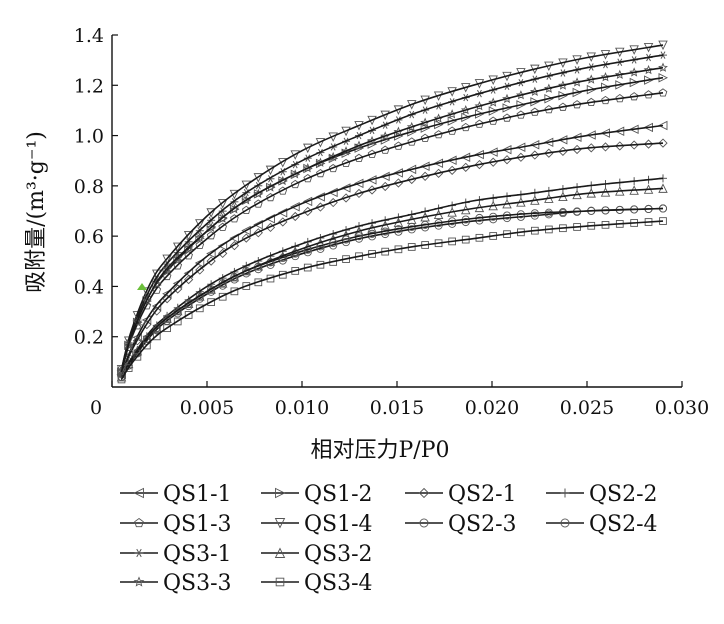 Image resolution: width=724 pixels, height=624 pixels. I want to click on x-tick-label: 0.015, so click(397, 408).